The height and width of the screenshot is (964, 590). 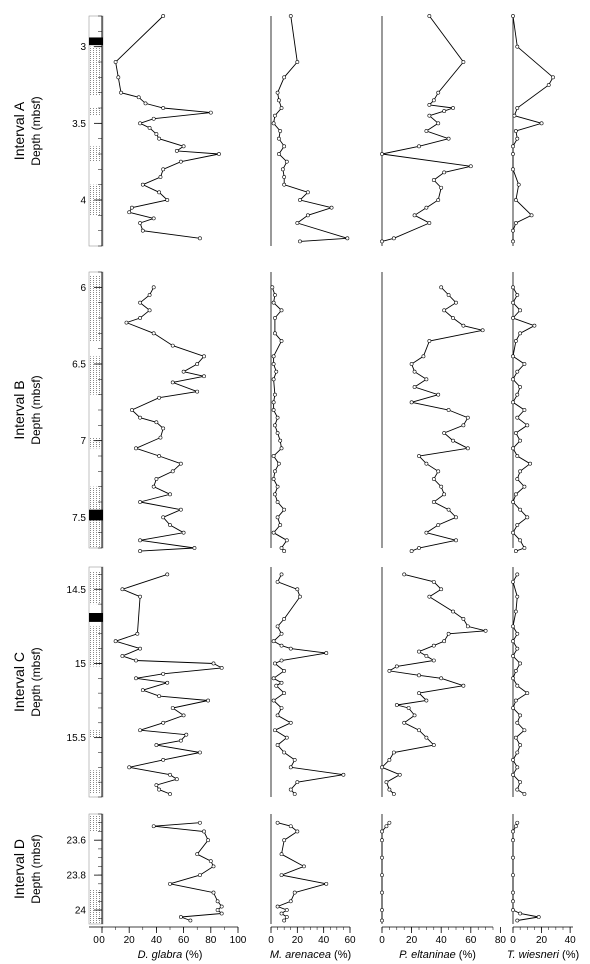 I want to click on x-axis-p-eltaninae: 0 20 40 60 80 P. eltaninae (%), so click(x=442, y=943).